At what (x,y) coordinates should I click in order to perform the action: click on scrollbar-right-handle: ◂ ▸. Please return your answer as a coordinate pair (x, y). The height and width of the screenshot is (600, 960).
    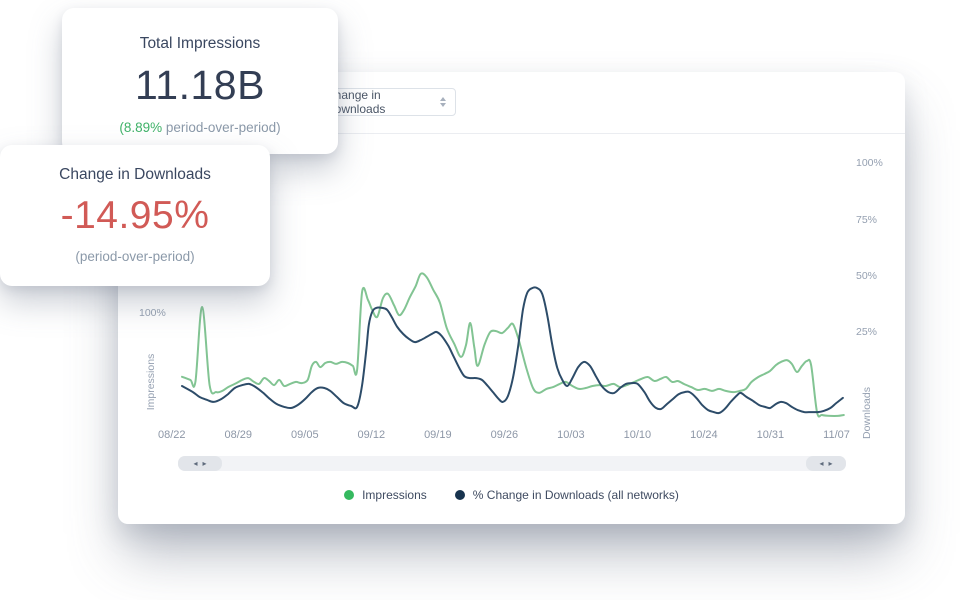
    Looking at the image, I should click on (826, 463).